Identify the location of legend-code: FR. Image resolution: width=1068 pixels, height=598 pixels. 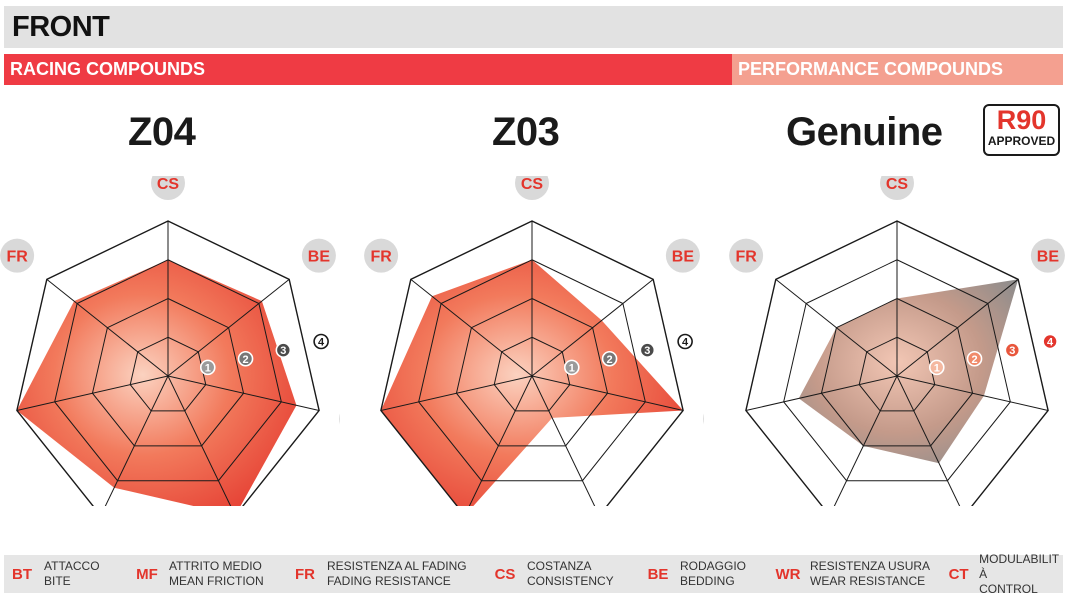
(305, 574).